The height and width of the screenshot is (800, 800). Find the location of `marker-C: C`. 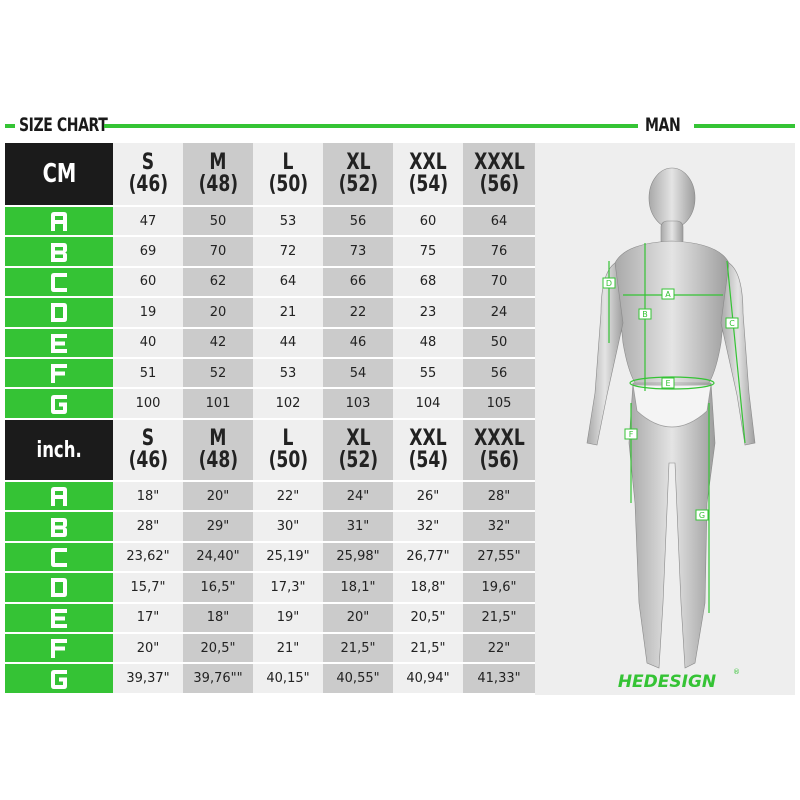

marker-C: C is located at coordinates (732, 323).